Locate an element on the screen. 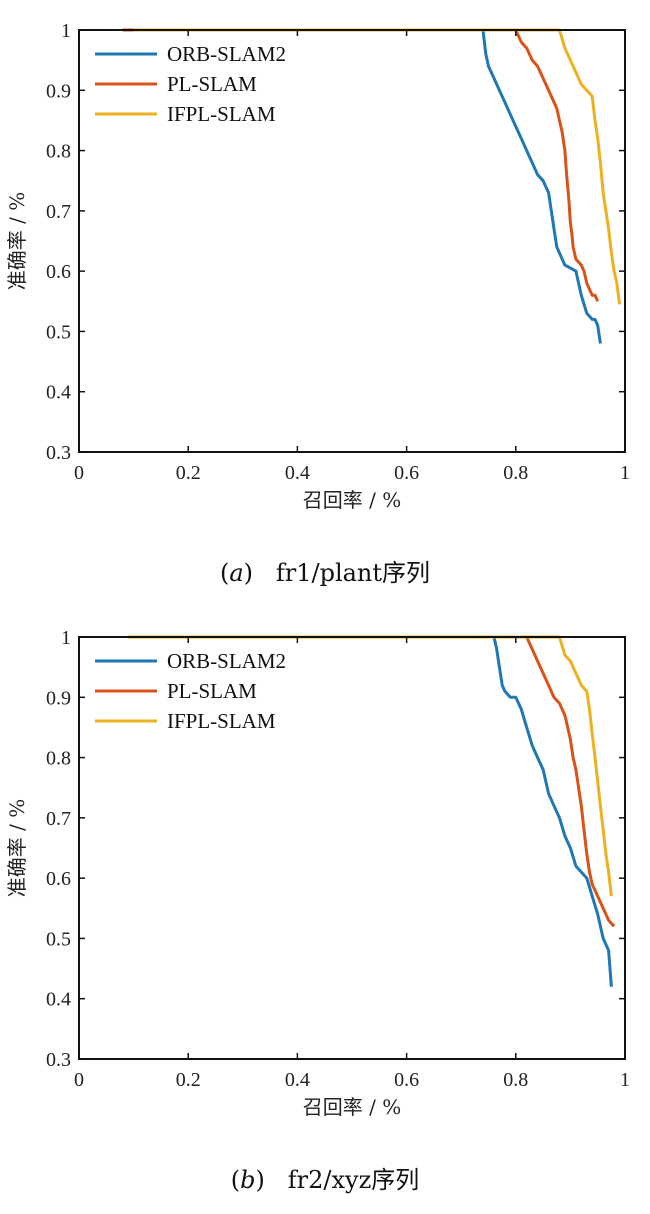 The width and height of the screenshot is (650, 1214). caption-a: (a) fr1/plant序列 is located at coordinates (325, 573).